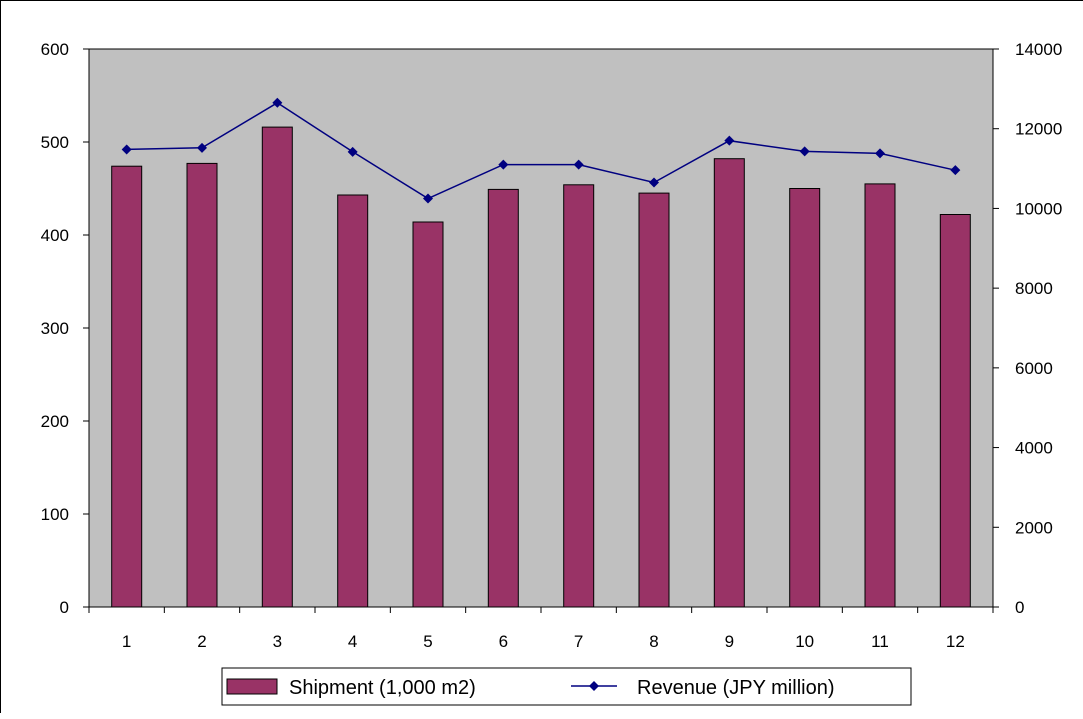  What do you see at coordinates (55, 235) in the screenshot?
I see `y-left-tick-label-400: 400` at bounding box center [55, 235].